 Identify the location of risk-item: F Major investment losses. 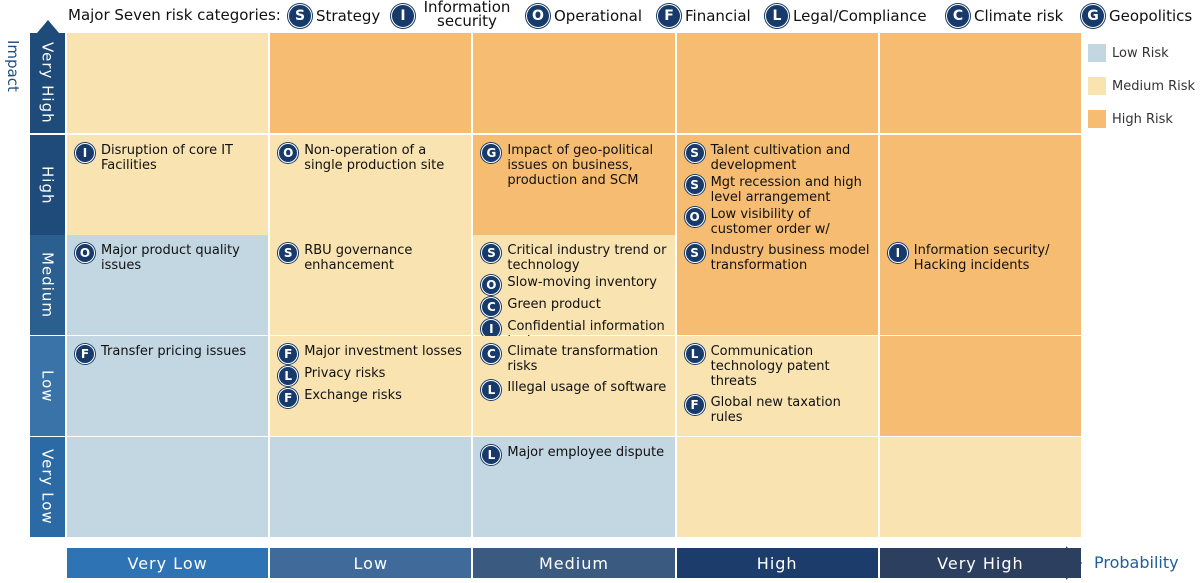
(371, 354).